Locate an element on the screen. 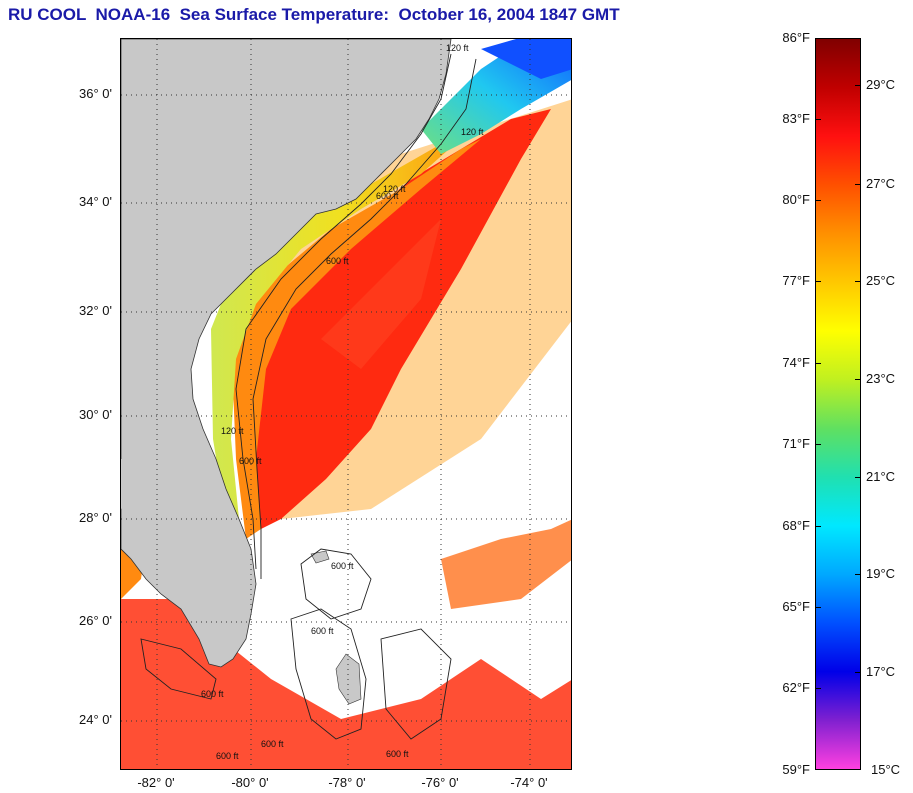 The image size is (913, 793). colorbar-f-label: 83°F is located at coordinates (796, 118).